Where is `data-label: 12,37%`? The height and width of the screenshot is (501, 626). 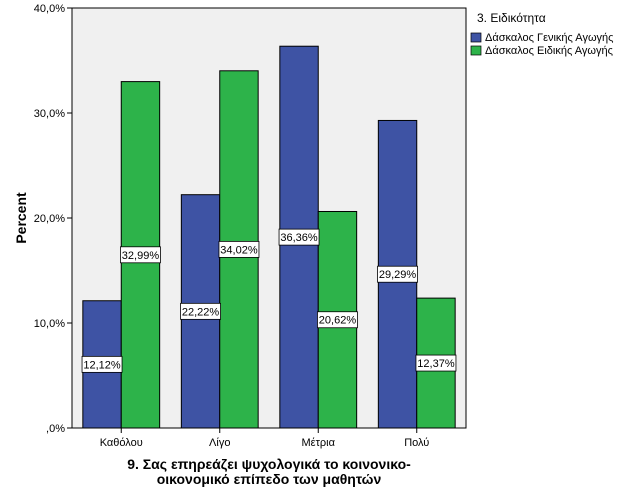 data-label: 12,37% is located at coordinates (436, 364).